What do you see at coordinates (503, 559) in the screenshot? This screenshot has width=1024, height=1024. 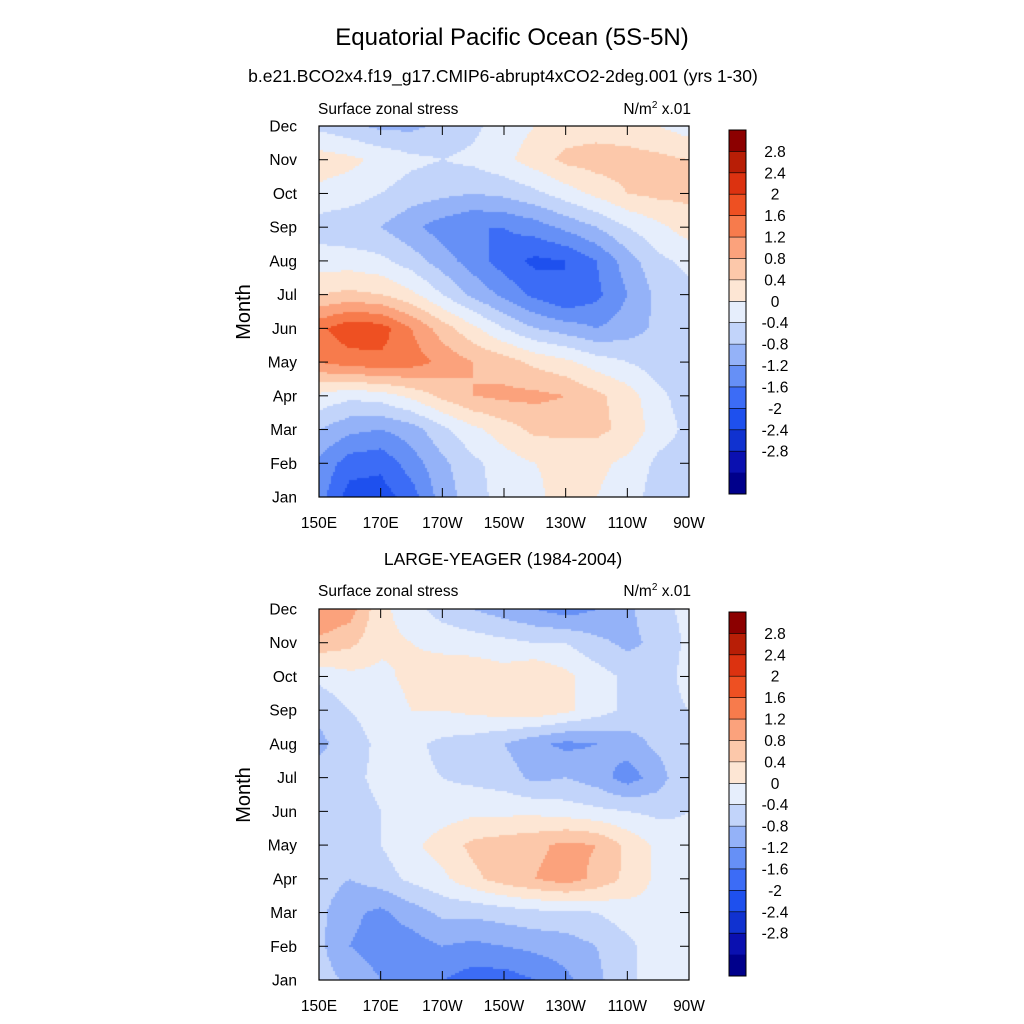 I see `panel-bottom-title: LARGE-YEAGER (1984-2004)` at bounding box center [503, 559].